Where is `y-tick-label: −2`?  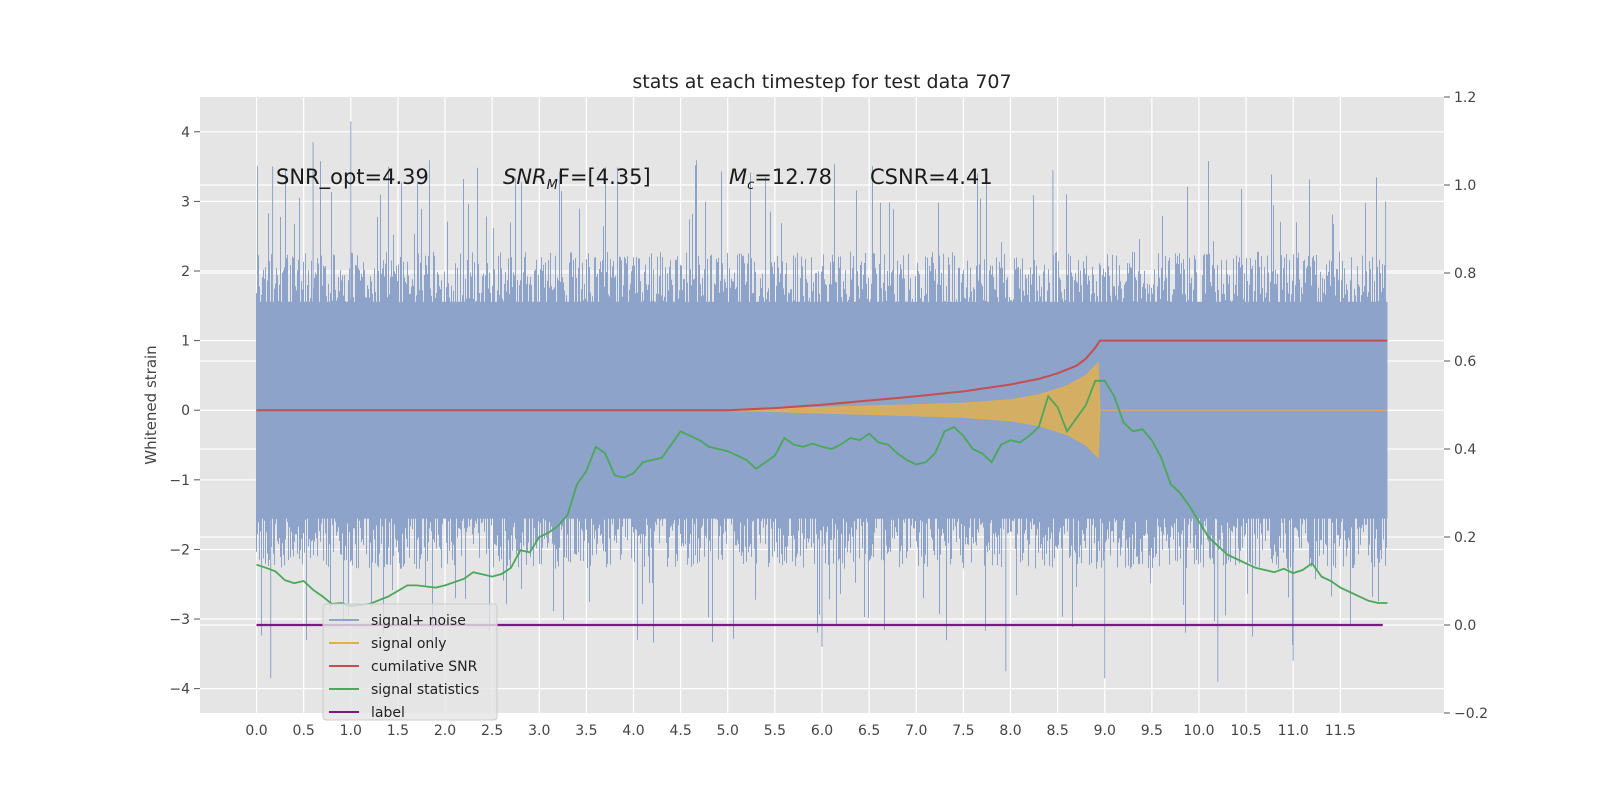
y-tick-label: −2 is located at coordinates (179, 550).